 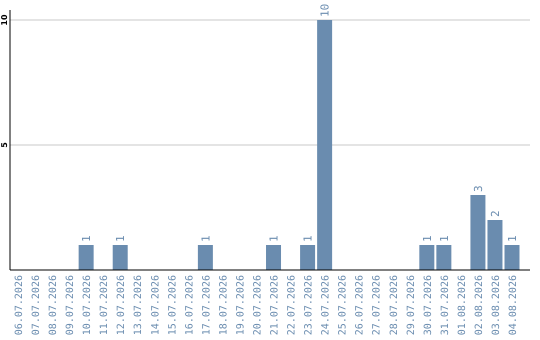 What do you see at coordinates (411, 305) in the screenshot?
I see `x-tick-label: 29.07.2026` at bounding box center [411, 305].